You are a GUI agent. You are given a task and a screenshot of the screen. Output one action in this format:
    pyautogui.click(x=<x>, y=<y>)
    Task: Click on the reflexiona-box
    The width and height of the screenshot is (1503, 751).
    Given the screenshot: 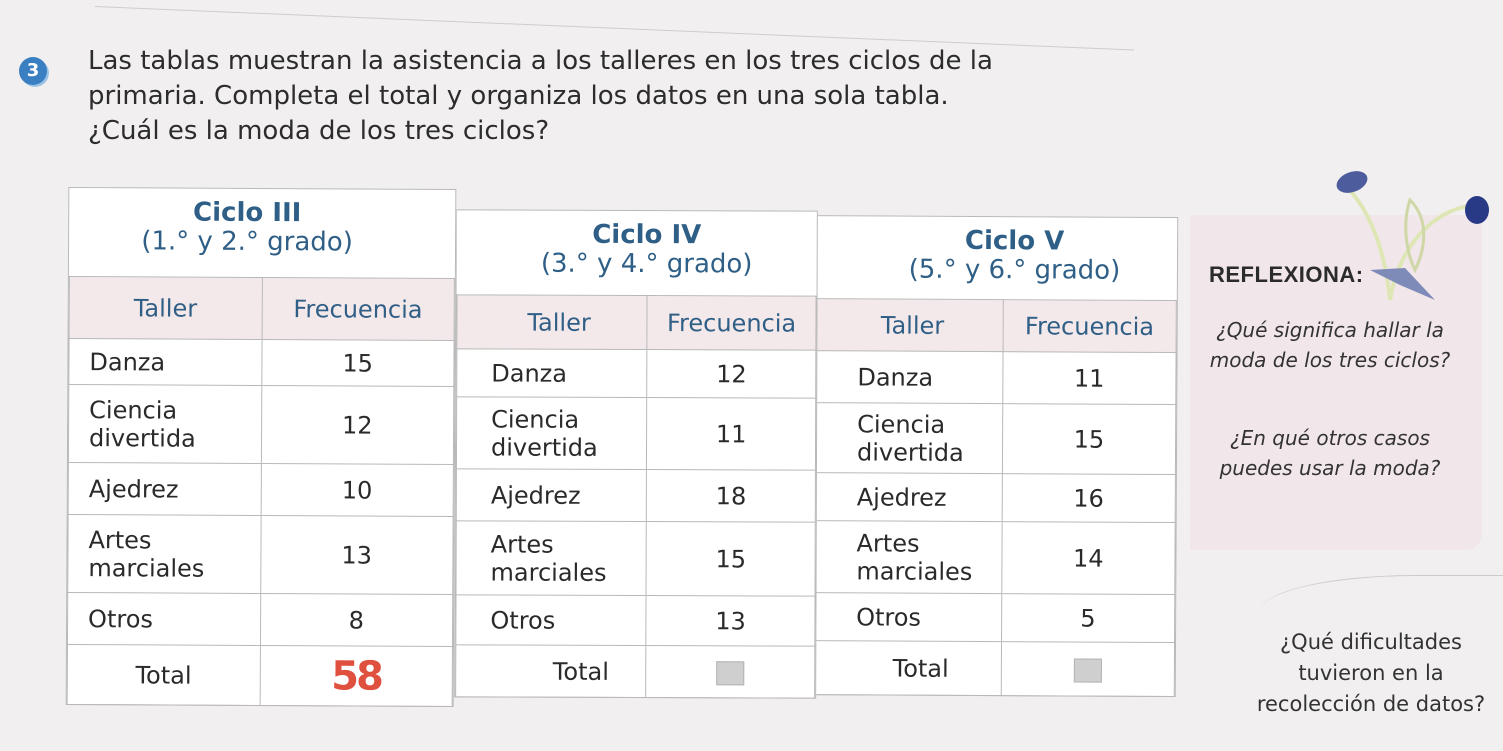 What is the action you would take?
    pyautogui.click(x=1336, y=382)
    